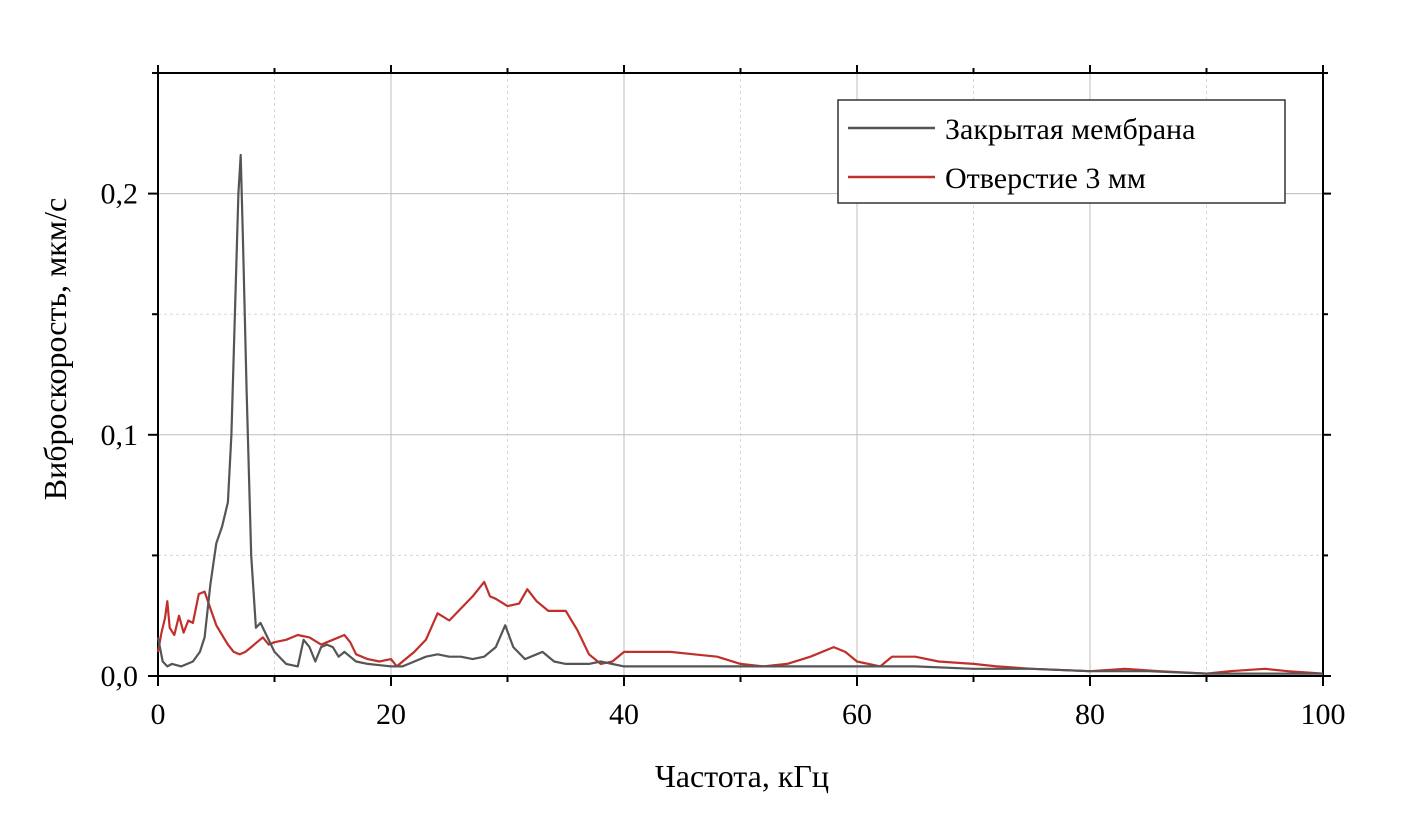 Image resolution: width=1402 pixels, height=823 pixels. Describe the element at coordinates (742, 776) in the screenshot. I see `x-axis-title: Частота, кГц` at that location.